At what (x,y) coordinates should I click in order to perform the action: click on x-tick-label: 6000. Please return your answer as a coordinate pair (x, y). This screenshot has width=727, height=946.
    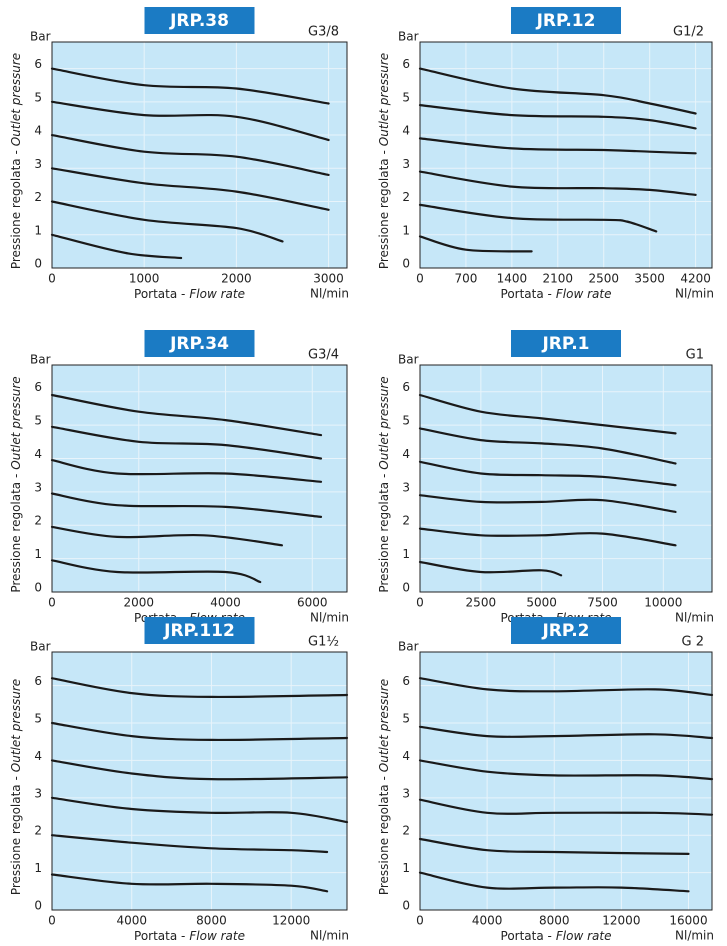
    Looking at the image, I should click on (312, 603).